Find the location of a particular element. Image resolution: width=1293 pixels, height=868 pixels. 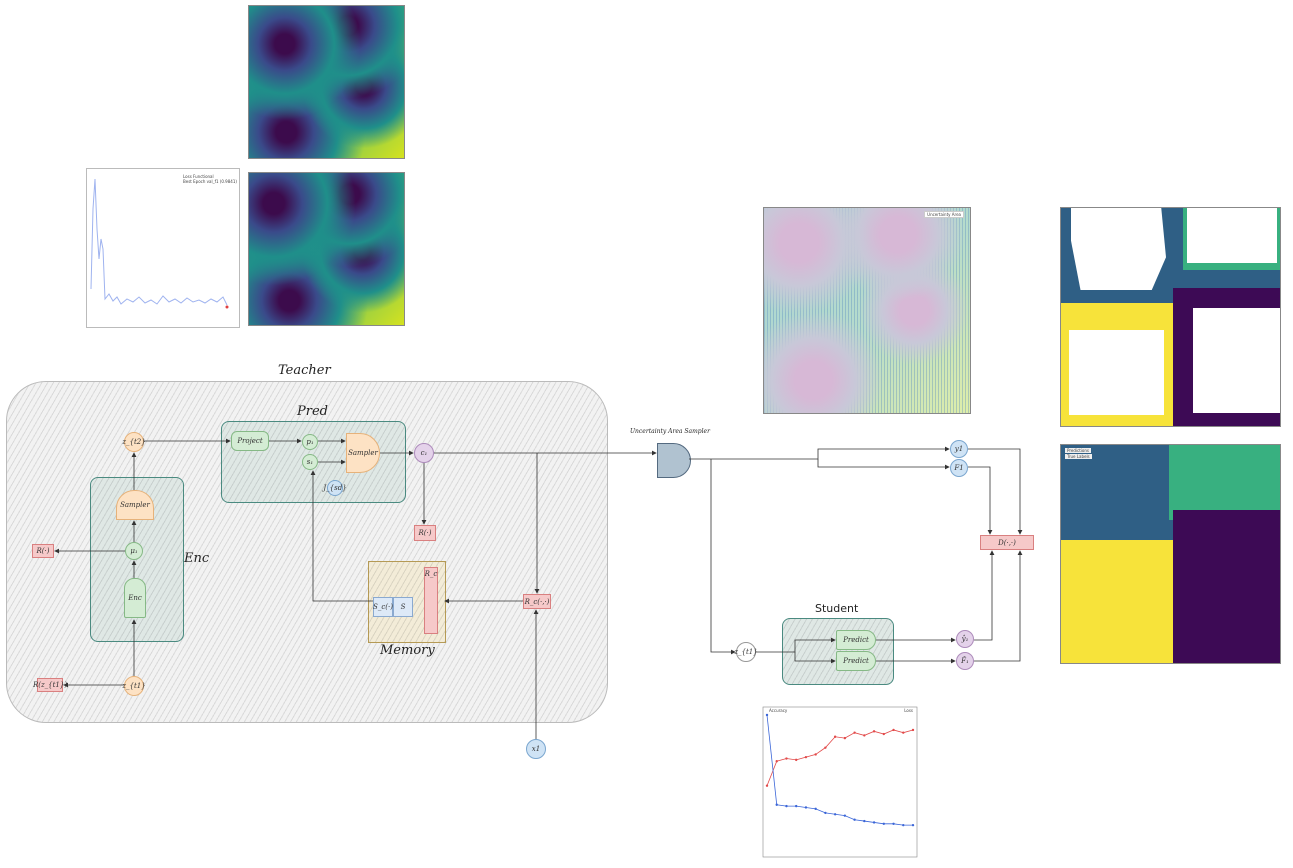

x1-input-node: x1 is located at coordinates (536, 749).